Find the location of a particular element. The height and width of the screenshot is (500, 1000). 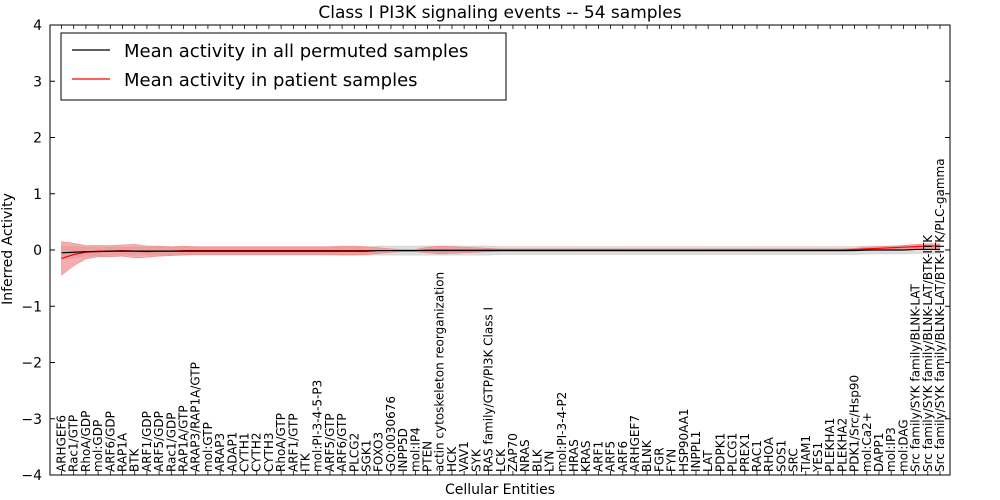

x-category-label: VAV1 is located at coordinates (464, 456).